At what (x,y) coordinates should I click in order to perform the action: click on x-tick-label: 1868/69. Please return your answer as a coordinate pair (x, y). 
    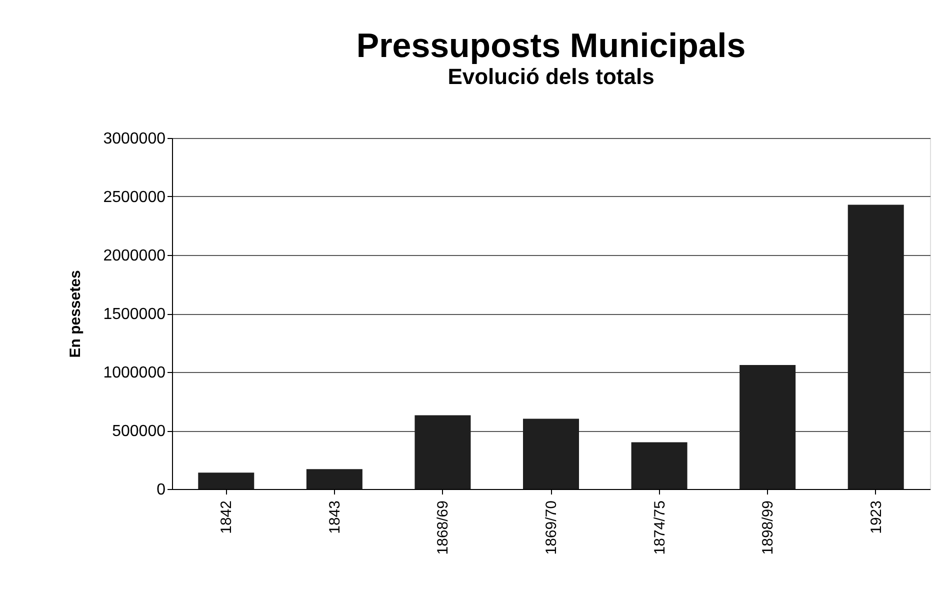
    Looking at the image, I should click on (443, 527).